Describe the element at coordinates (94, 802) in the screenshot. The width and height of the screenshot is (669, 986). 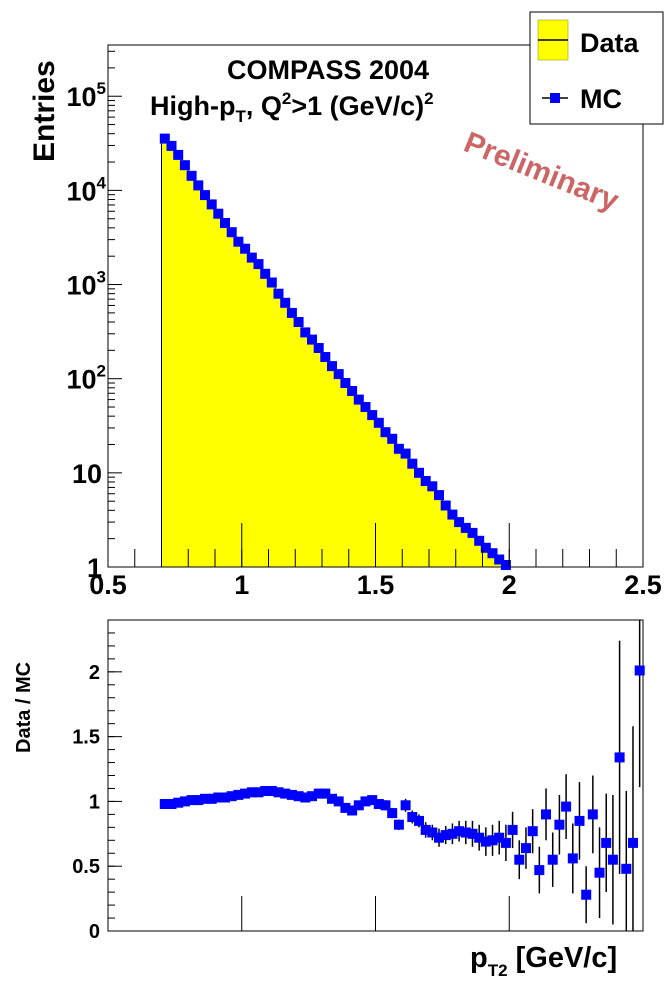
I see `bottom-y-tick-label: 1` at that location.